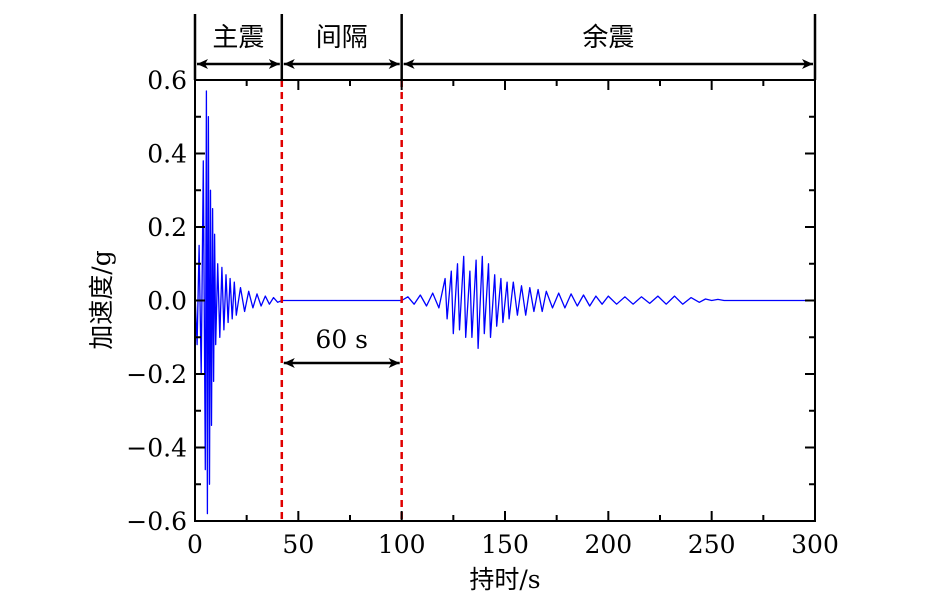 Image resolution: width=933 pixels, height=611 pixels. Describe the element at coordinates (167, 80) in the screenshot. I see `y-tick-label: 0.6` at that location.